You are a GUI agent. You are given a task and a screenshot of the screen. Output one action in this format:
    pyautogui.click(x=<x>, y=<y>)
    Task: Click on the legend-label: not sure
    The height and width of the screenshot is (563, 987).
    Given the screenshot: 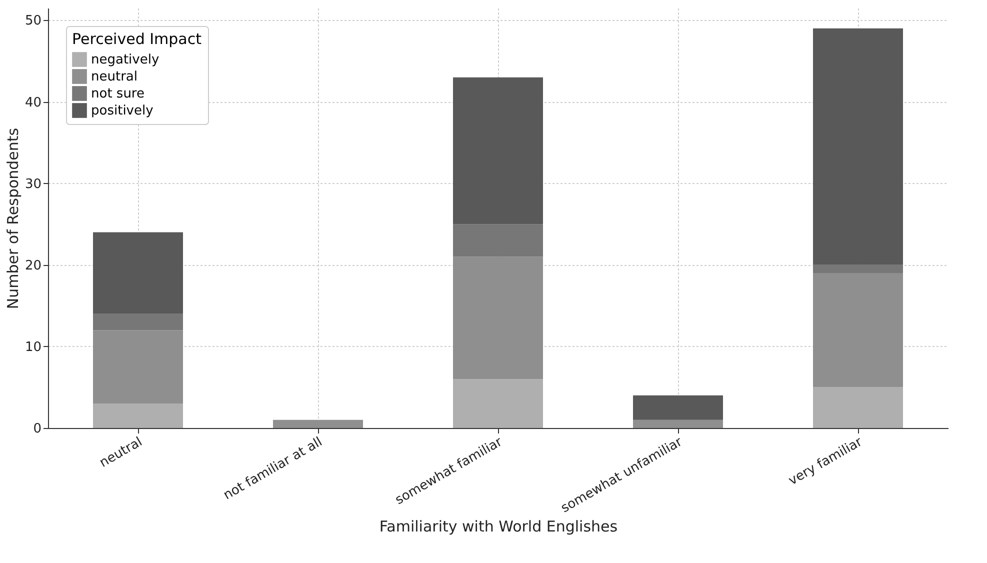 What is the action you would take?
    pyautogui.click(x=117, y=94)
    